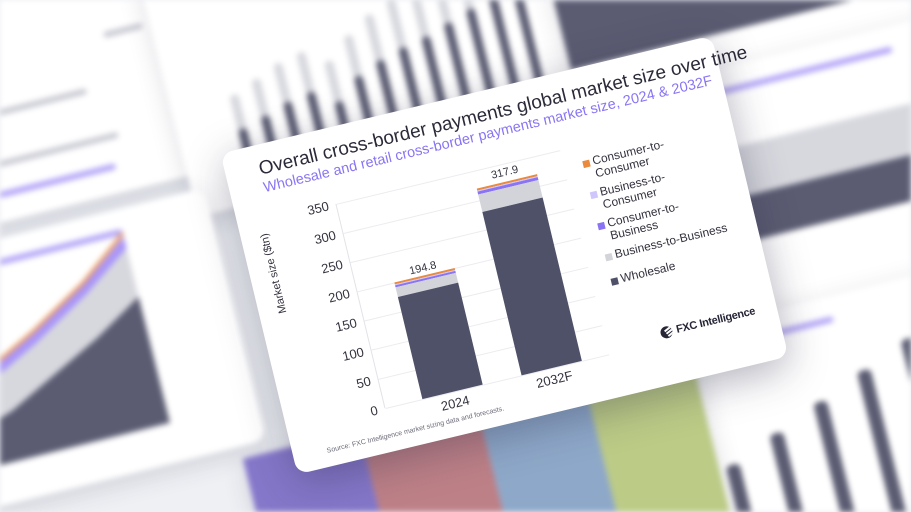 This screenshot has height=512, width=911. Describe the element at coordinates (346, 325) in the screenshot. I see `y-tick-label: 150` at that location.